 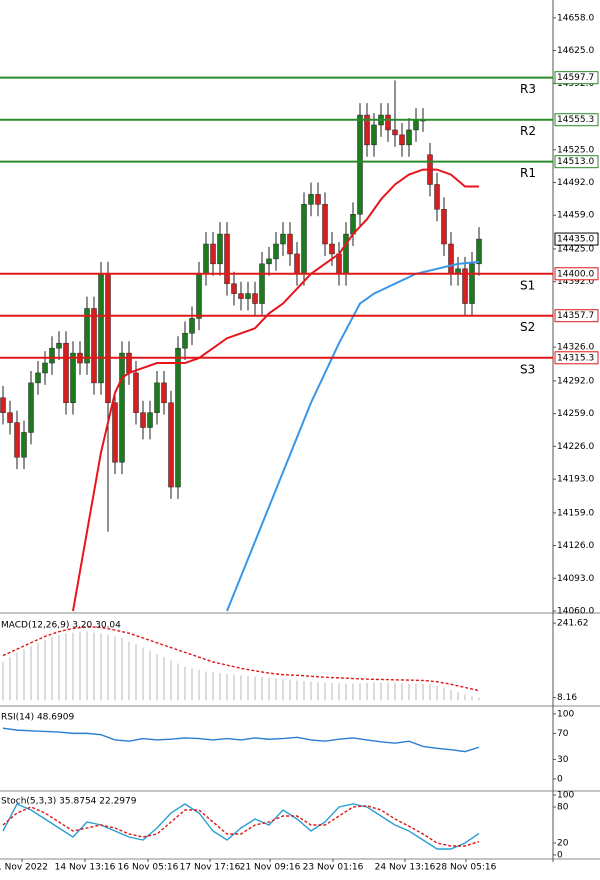 I want to click on x-tick-label: 14 Nov 13:16, so click(x=85, y=868).